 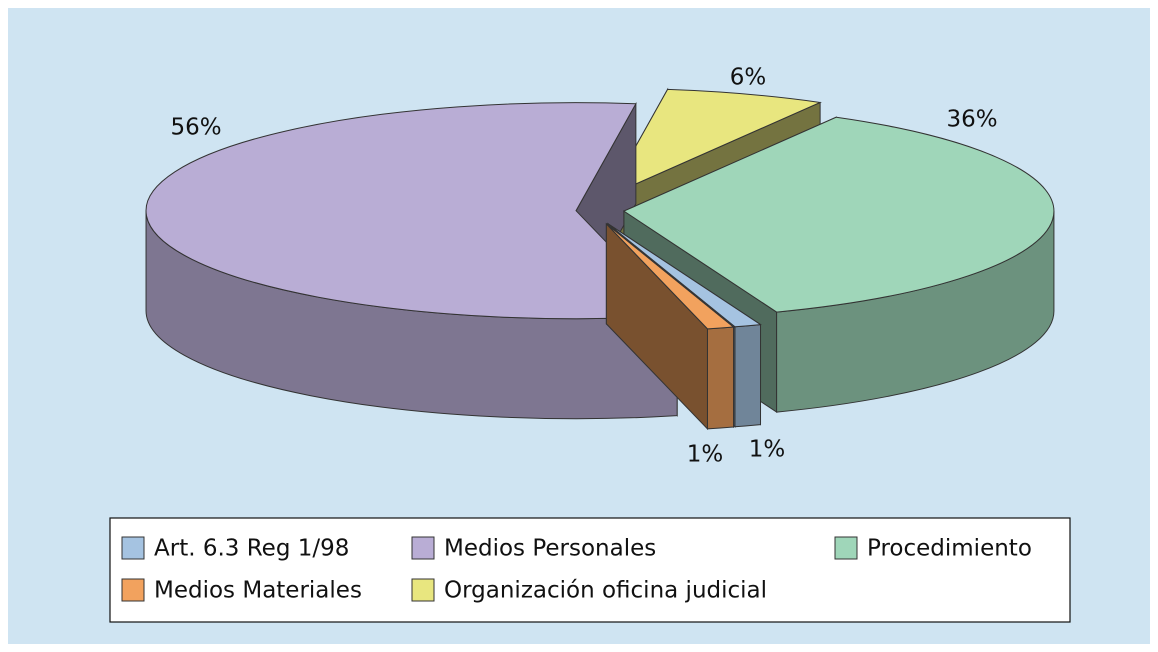 What do you see at coordinates (251, 549) in the screenshot?
I see `legend-label: Art. 6.3 Reg 1/98` at bounding box center [251, 549].